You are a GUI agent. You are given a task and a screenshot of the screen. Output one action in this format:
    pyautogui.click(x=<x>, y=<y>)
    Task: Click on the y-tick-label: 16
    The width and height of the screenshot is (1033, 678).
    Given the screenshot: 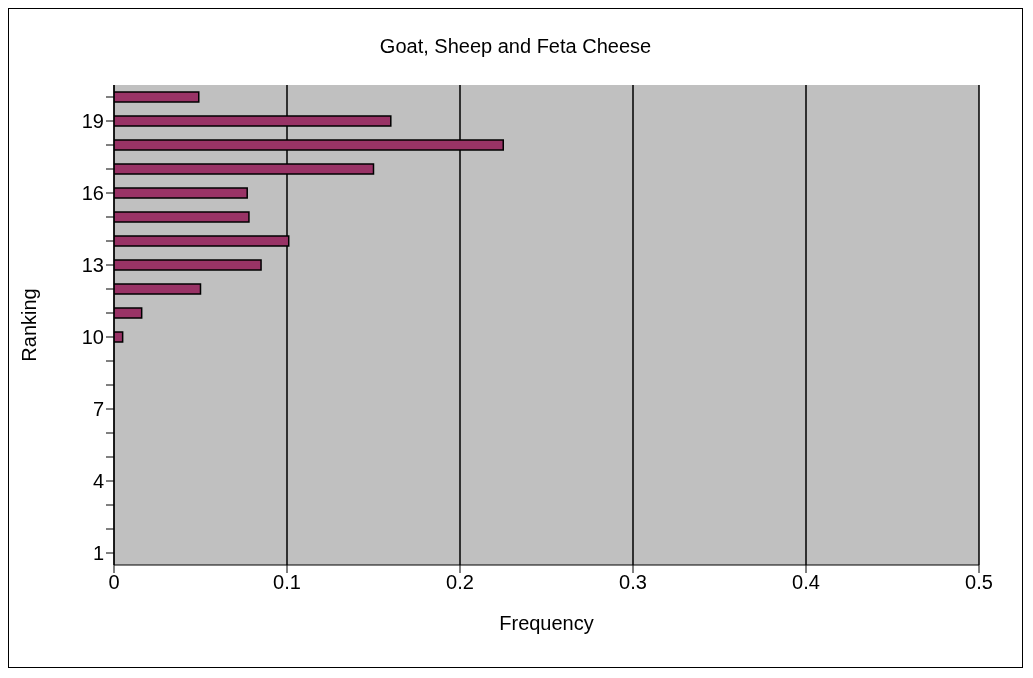 What is the action you would take?
    pyautogui.click(x=92, y=193)
    